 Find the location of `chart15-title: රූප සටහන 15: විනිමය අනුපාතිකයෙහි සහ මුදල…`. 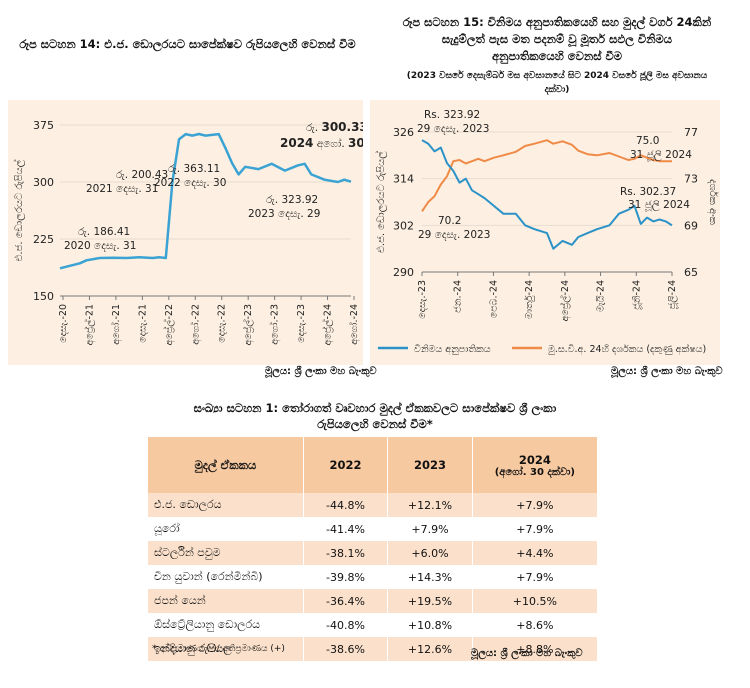

chart15-title: රූප සටහන 15: විනිමය අනුපාතිකයෙහි සහ මුදල… is located at coordinates (557, 39).